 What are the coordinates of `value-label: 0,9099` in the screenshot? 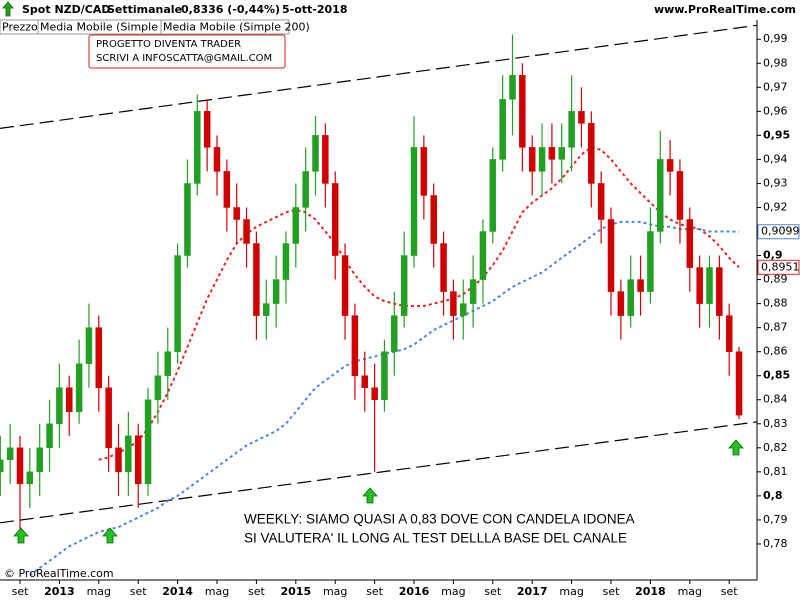 It's located at (780, 231).